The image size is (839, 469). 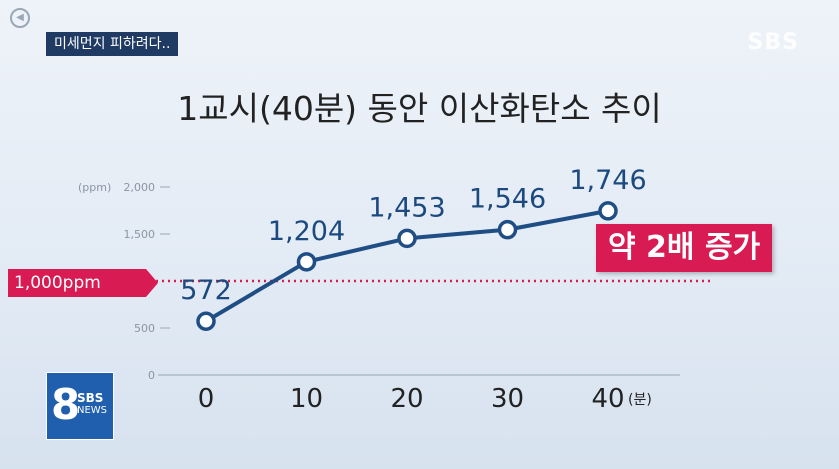 I want to click on chart-title: 1교시(40분) 동안 이산화탄소 추이, so click(x=419, y=108).